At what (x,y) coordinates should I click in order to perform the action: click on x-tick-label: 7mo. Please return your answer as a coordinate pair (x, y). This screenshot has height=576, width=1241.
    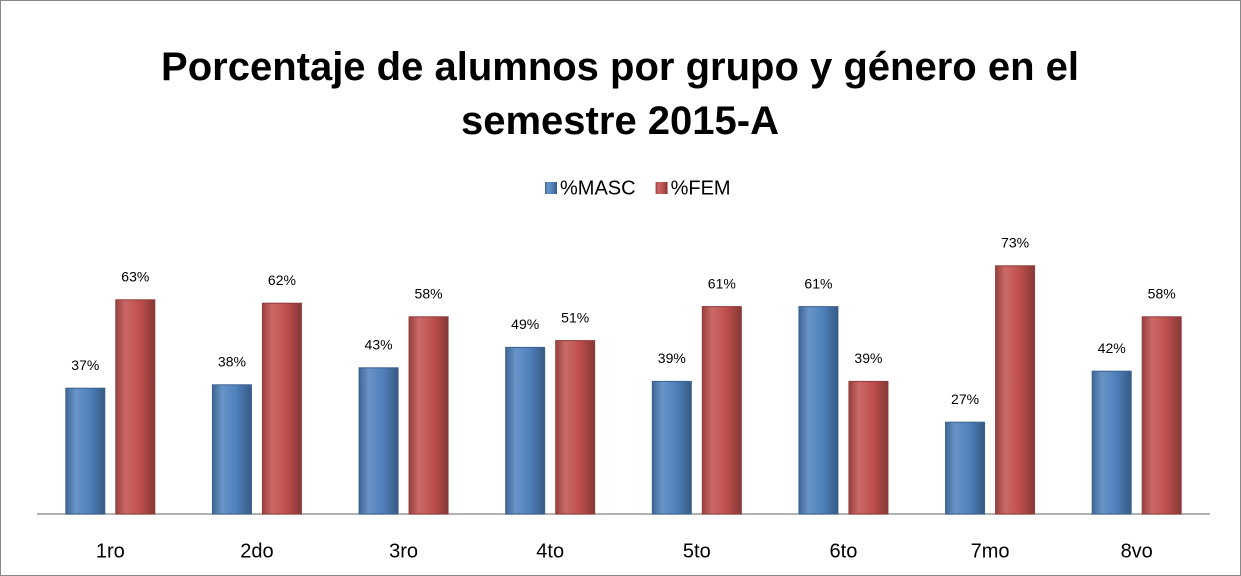
    Looking at the image, I should click on (990, 551).